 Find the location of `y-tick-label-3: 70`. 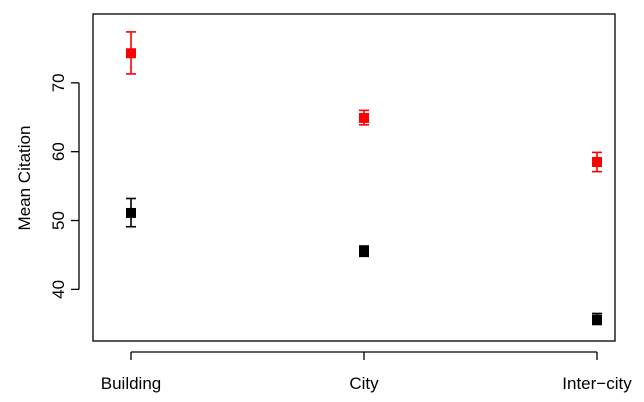

y-tick-label-3: 70 is located at coordinates (58, 82).